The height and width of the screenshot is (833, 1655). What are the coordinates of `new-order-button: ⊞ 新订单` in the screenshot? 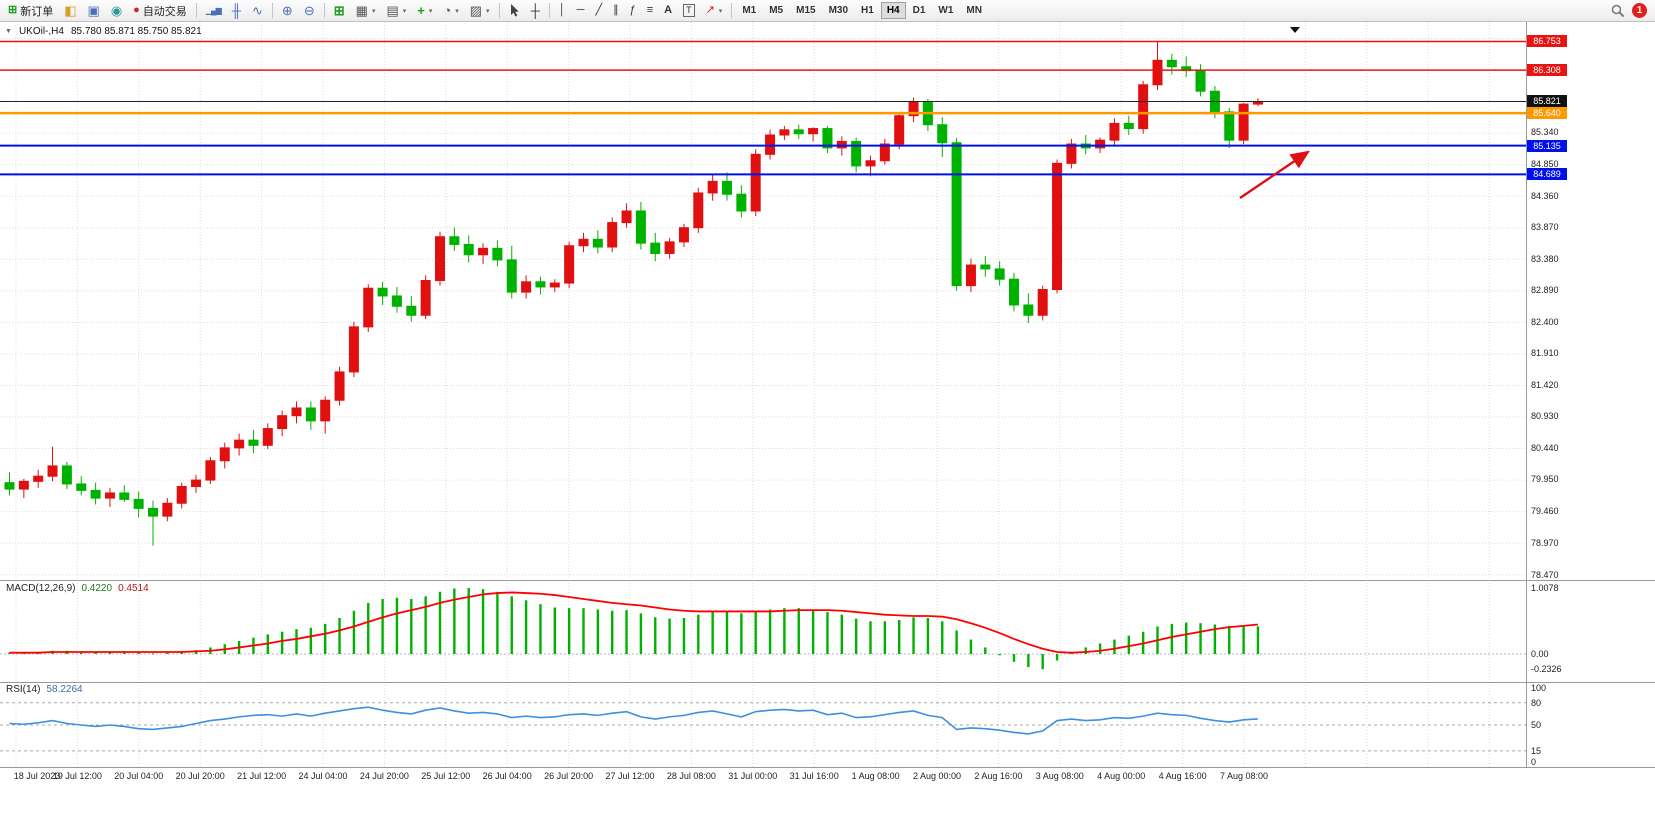 It's located at (30, 10).